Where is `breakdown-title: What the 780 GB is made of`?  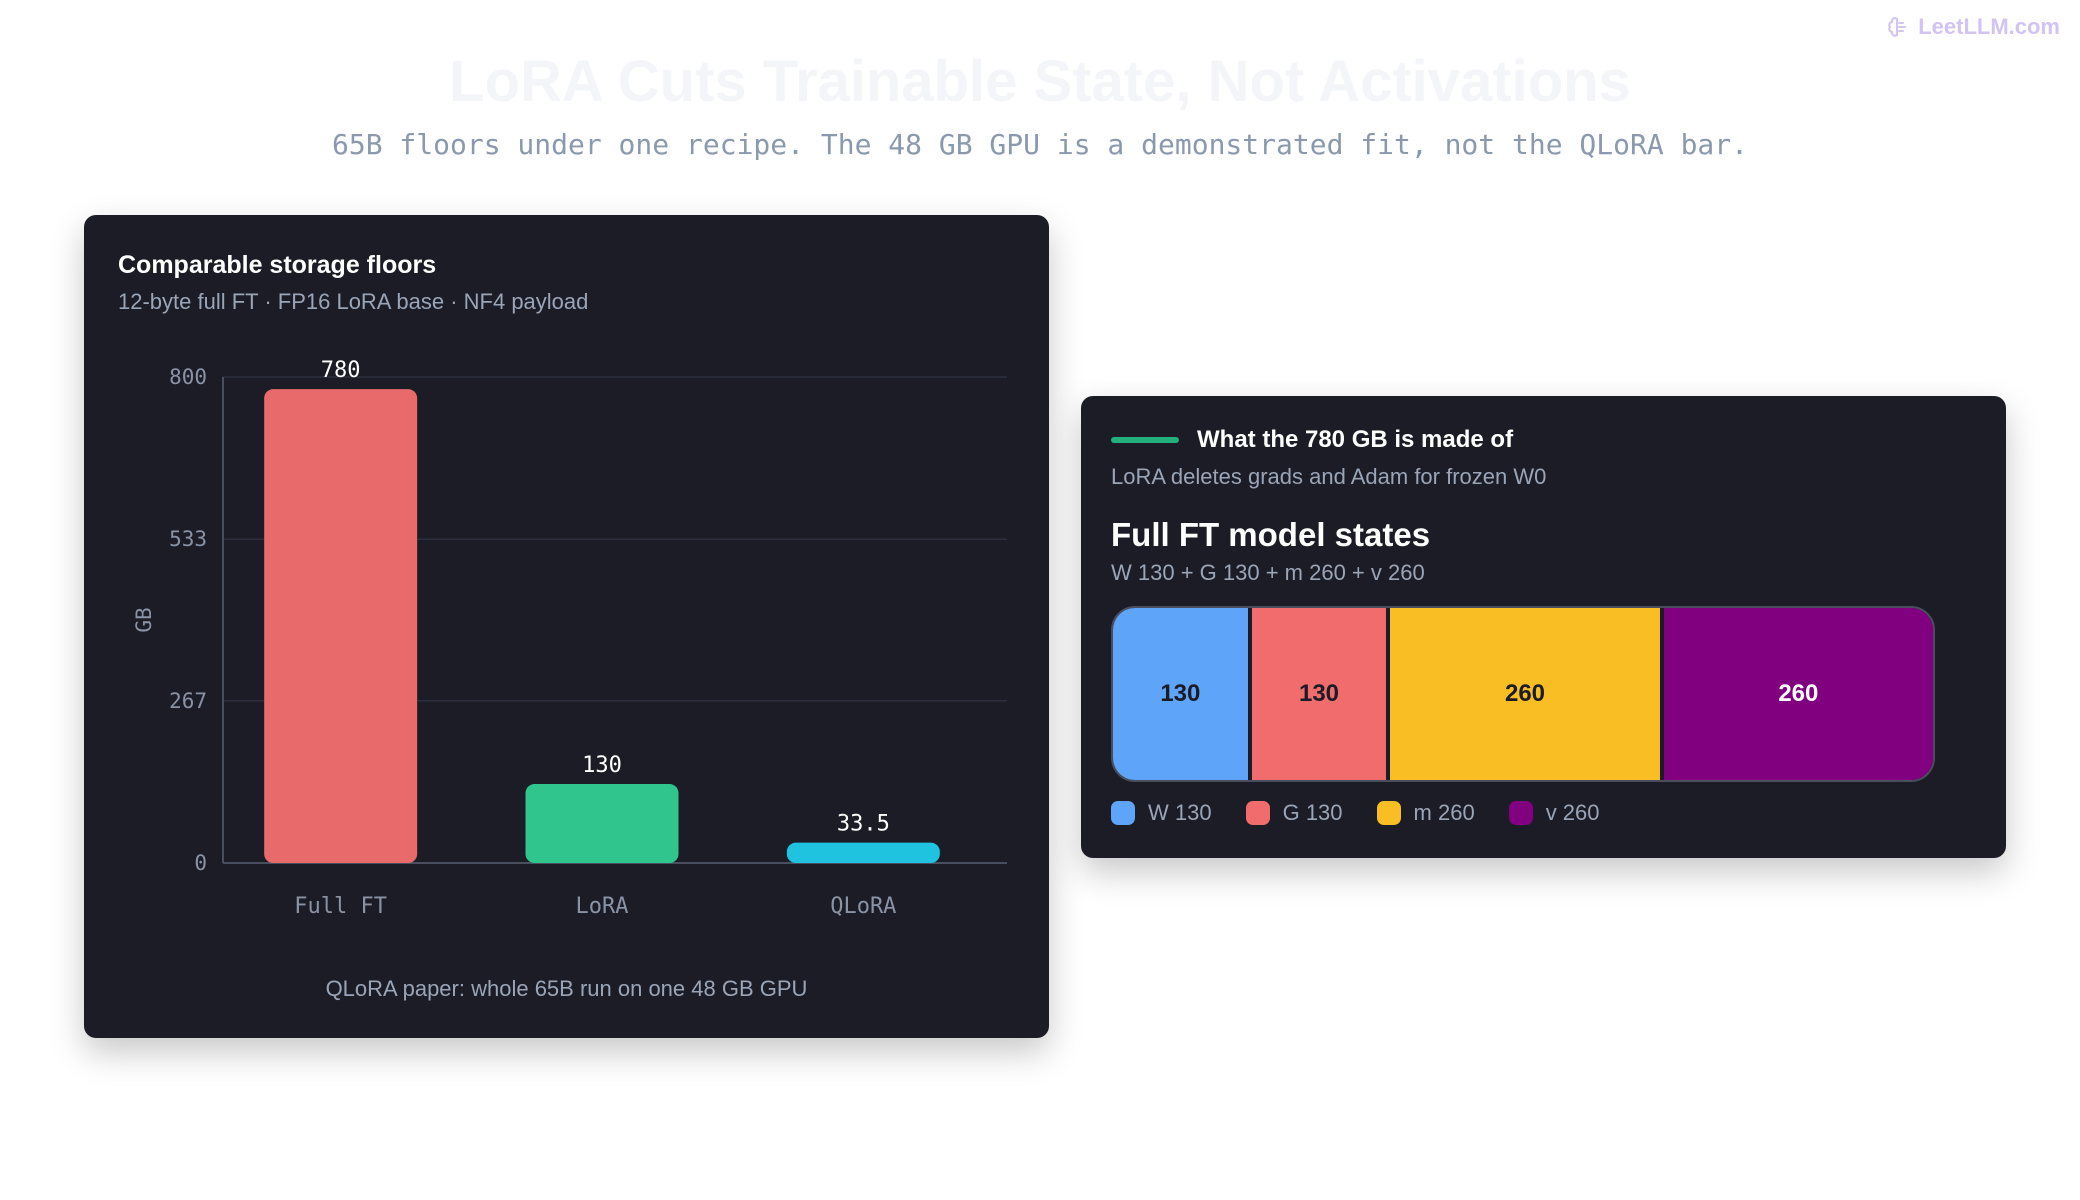 breakdown-title: What the 780 GB is made of is located at coordinates (1355, 439).